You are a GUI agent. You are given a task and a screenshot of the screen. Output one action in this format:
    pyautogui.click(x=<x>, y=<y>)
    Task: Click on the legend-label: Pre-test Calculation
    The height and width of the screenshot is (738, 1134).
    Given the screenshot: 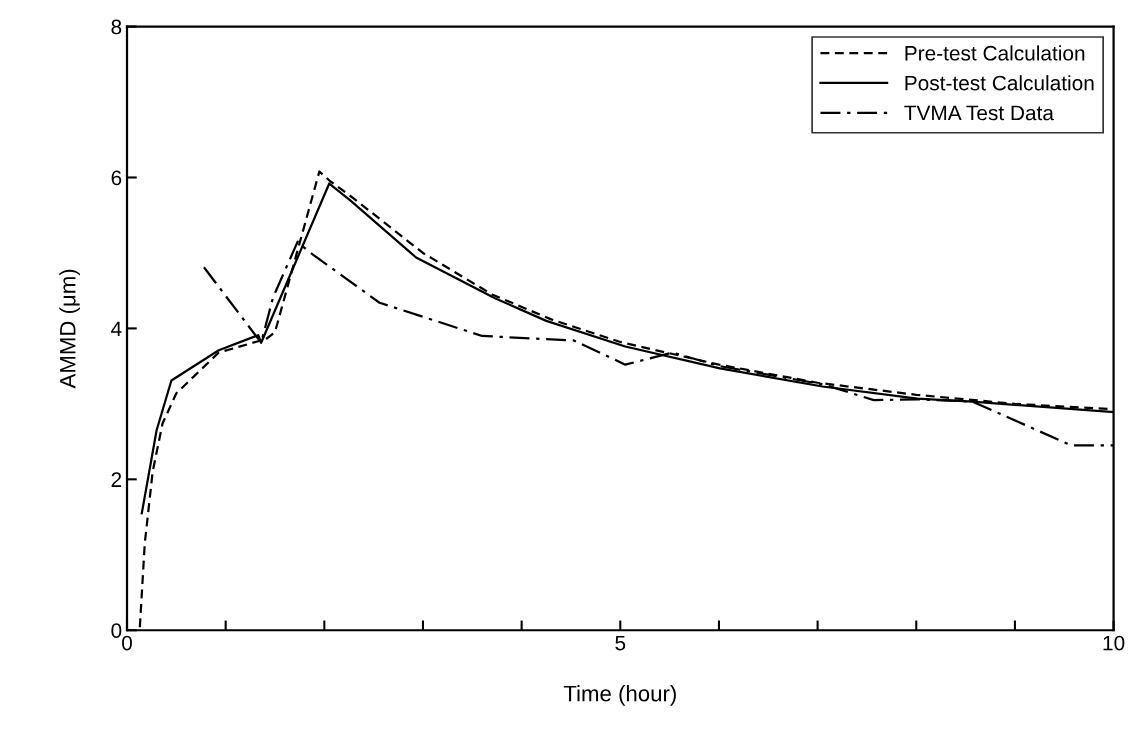 What is the action you would take?
    pyautogui.click(x=995, y=53)
    